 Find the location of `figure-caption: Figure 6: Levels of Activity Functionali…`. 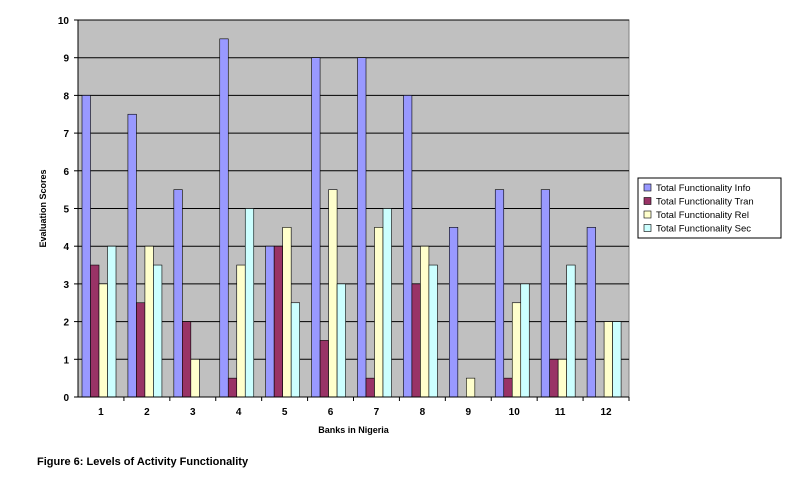

figure-caption: Figure 6: Levels of Activity Functionali… is located at coordinates (143, 462).